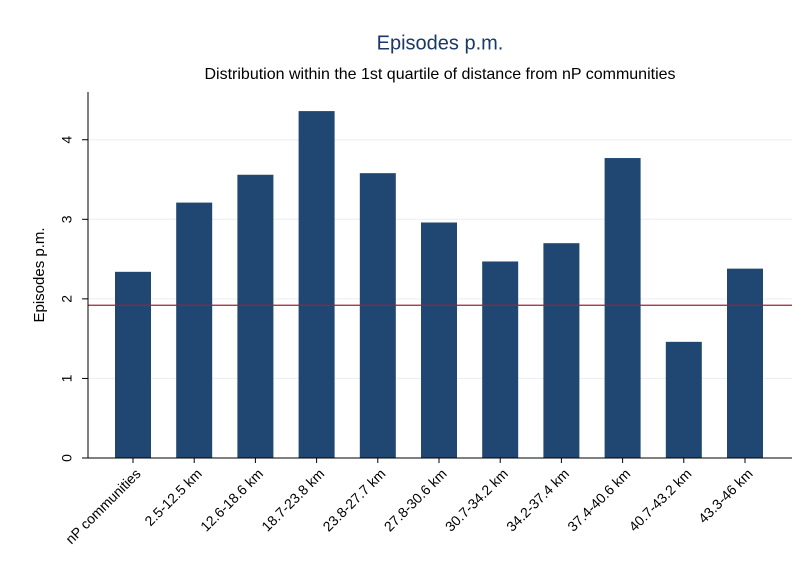 Image resolution: width=800 pixels, height=582 pixels. What do you see at coordinates (67, 378) in the screenshot?
I see `y-tick-label: 1` at bounding box center [67, 378].